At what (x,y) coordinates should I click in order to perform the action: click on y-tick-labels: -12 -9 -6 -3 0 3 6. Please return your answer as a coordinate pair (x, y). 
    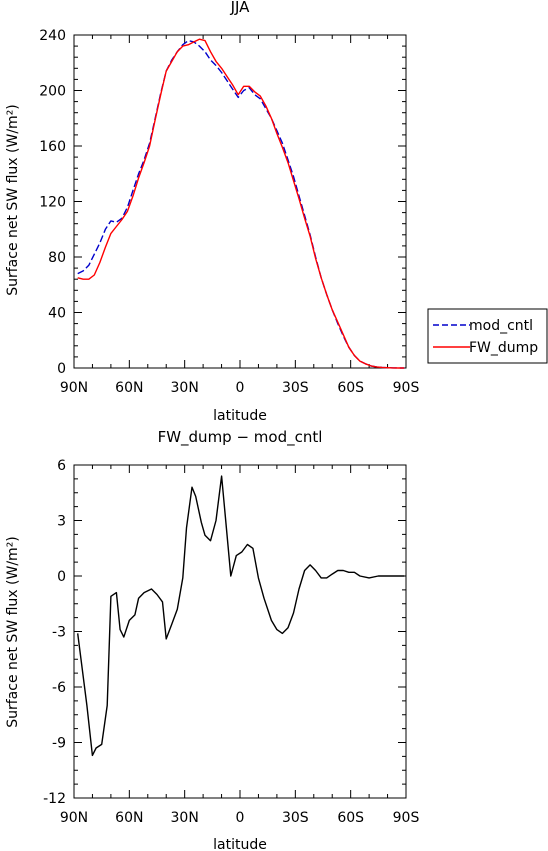
    Looking at the image, I should click on (54, 632).